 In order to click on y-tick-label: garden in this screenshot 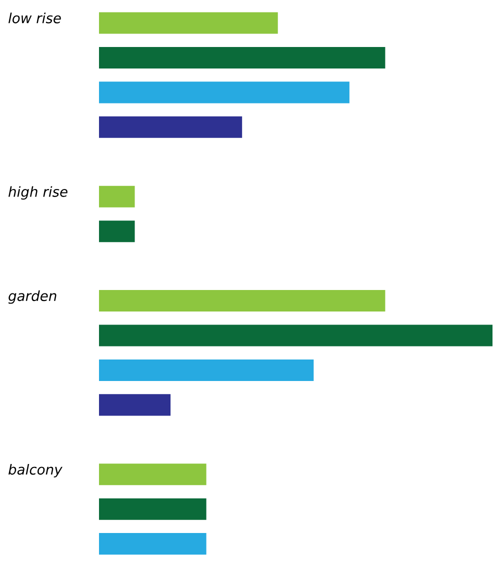, I will do `click(32, 297)`.